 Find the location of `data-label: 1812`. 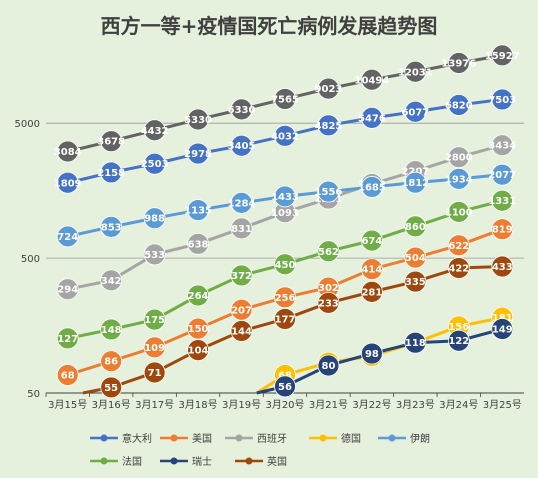

data-label: 1812 is located at coordinates (415, 183).